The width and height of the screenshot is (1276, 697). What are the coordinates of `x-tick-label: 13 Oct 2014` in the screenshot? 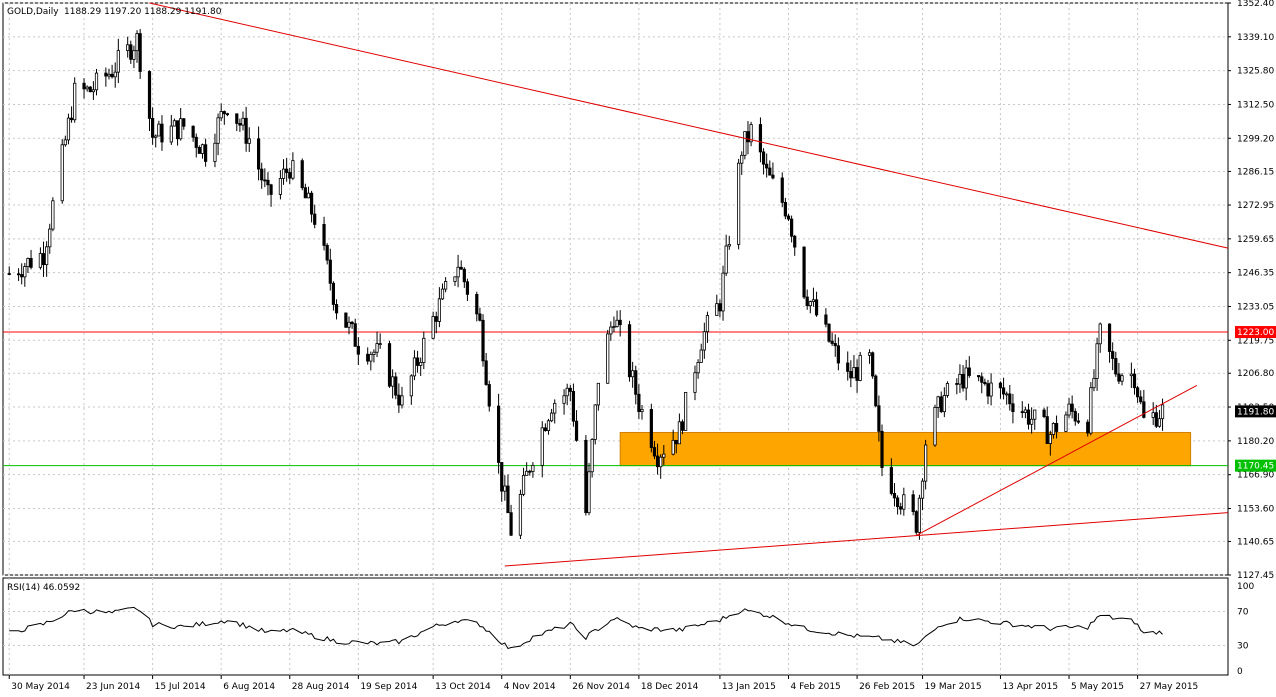 It's located at (463, 687).